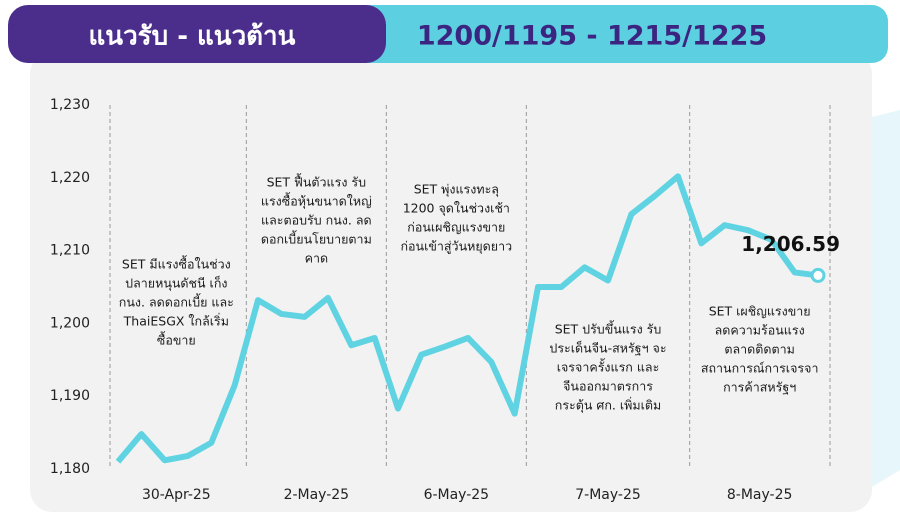  Describe the element at coordinates (70, 323) in the screenshot. I see `y-tick-label: 1,200` at that location.